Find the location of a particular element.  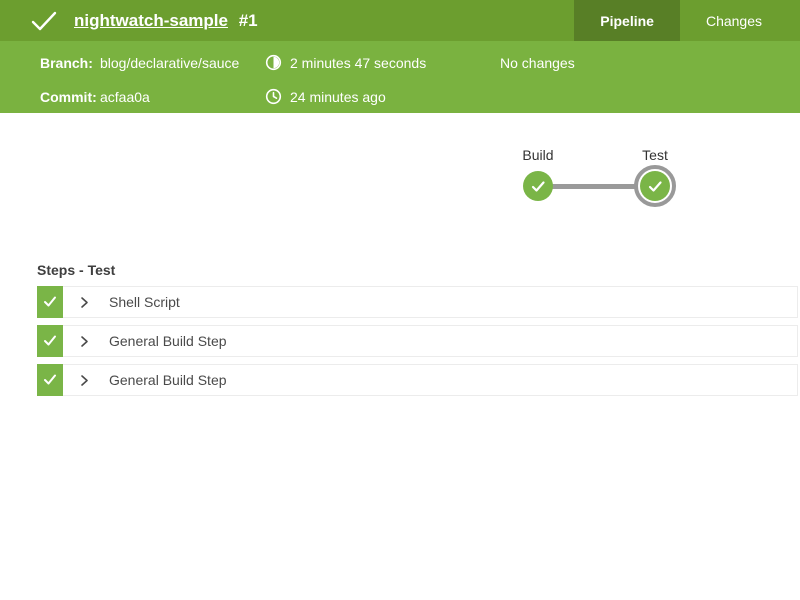

stage-label-test: Test is located at coordinates (655, 155).